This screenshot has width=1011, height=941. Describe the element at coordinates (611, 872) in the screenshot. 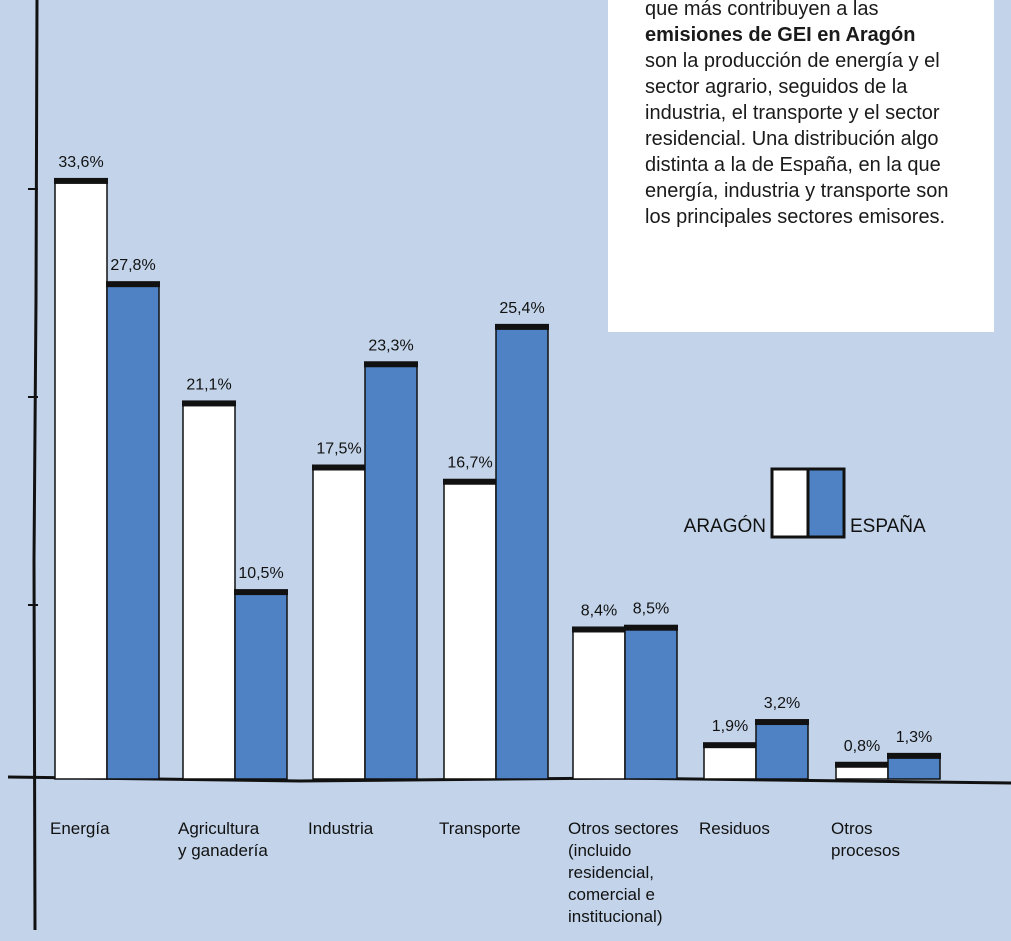

I see `category-label-line: residencial,` at that location.